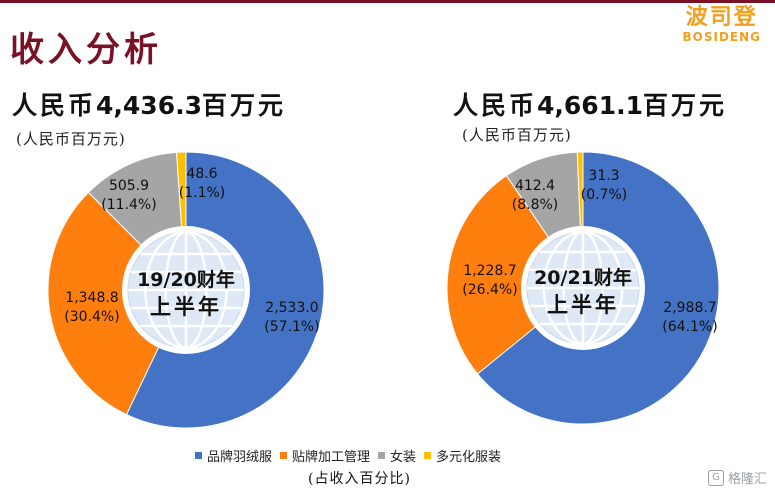 This screenshot has height=493, width=775. Describe the element at coordinates (128, 205) in the screenshot. I see `data-label-percent: (11.4%)` at that location.